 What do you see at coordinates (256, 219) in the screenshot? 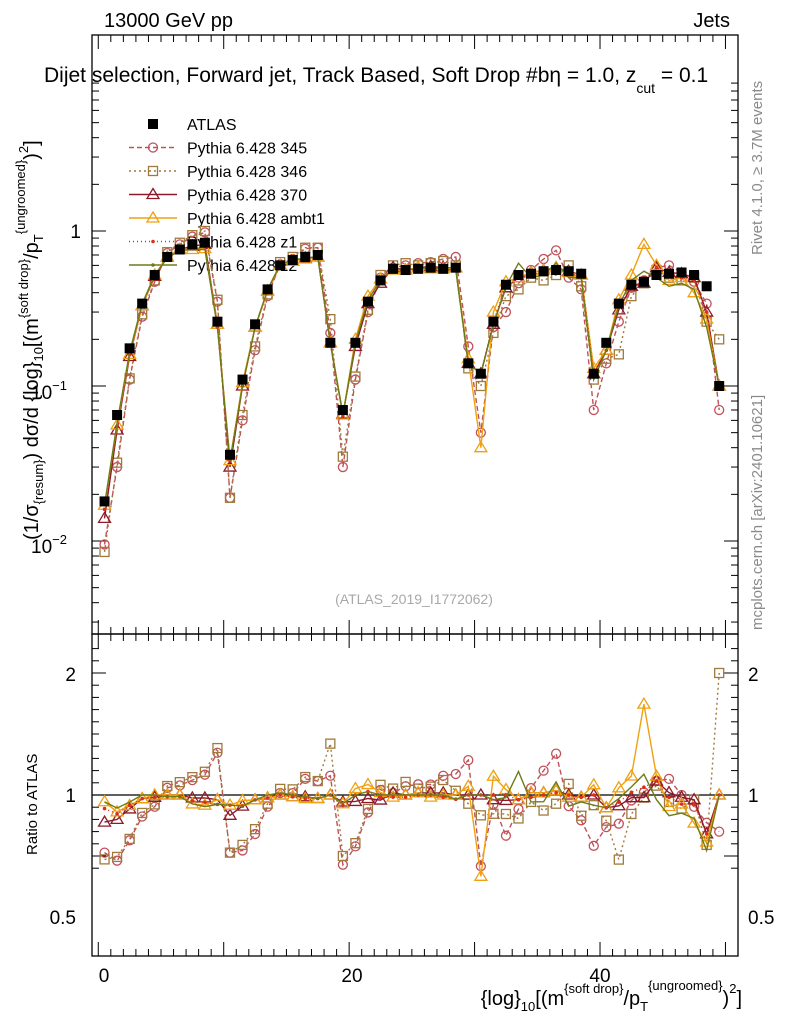
I see `legend-label: Pythia 6.428 ambt1` at bounding box center [256, 219].